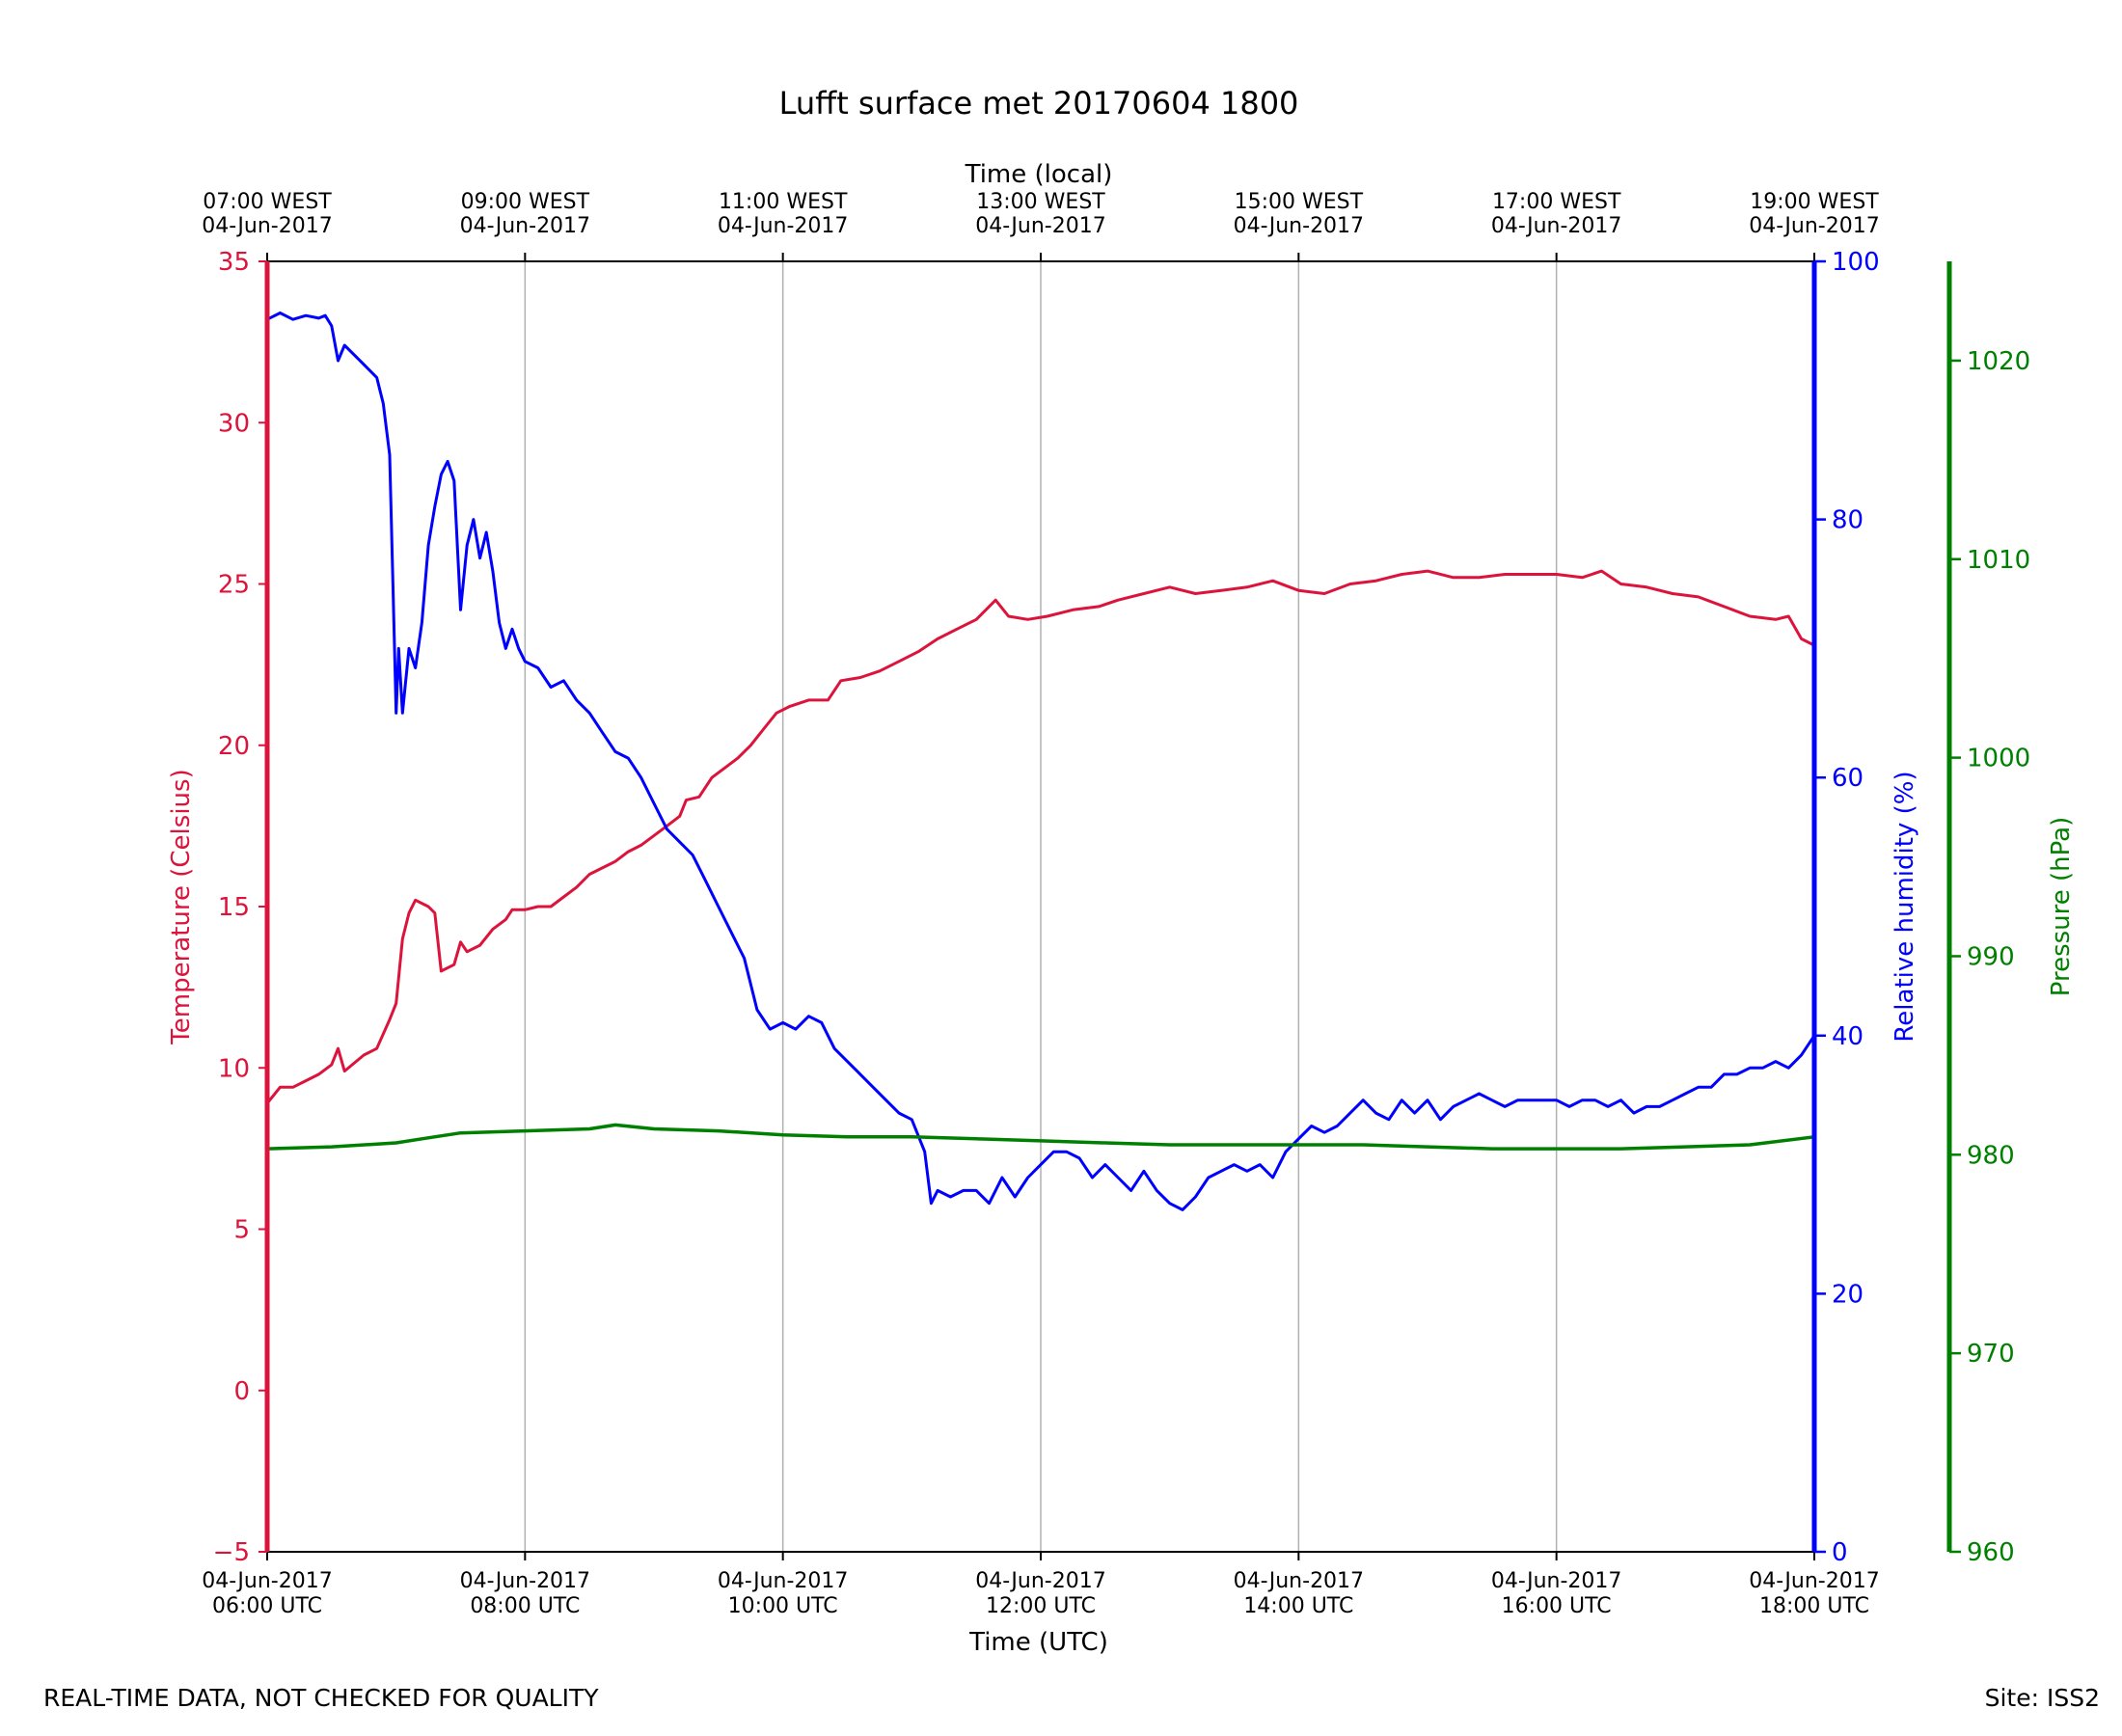 The width and height of the screenshot is (2122, 1736). Describe the element at coordinates (1038, 1643) in the screenshot. I see `x-bottom-axis-label: Time (UTC)` at that location.